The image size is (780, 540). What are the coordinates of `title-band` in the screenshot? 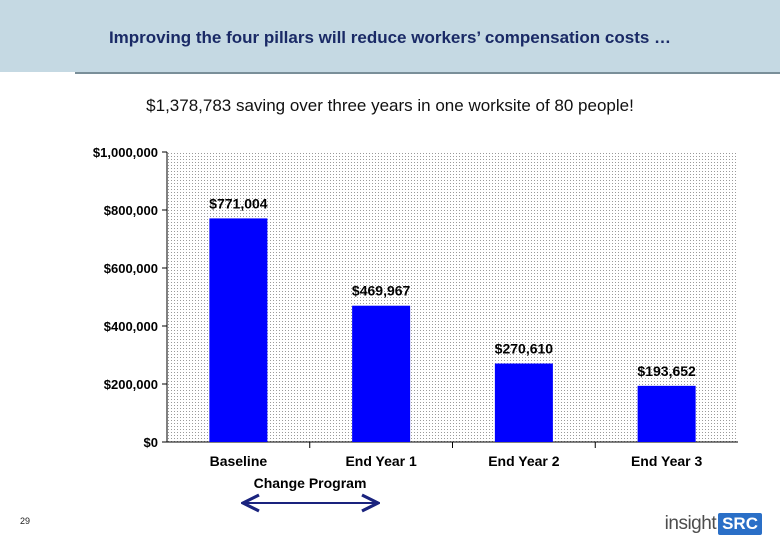 It's located at (390, 36).